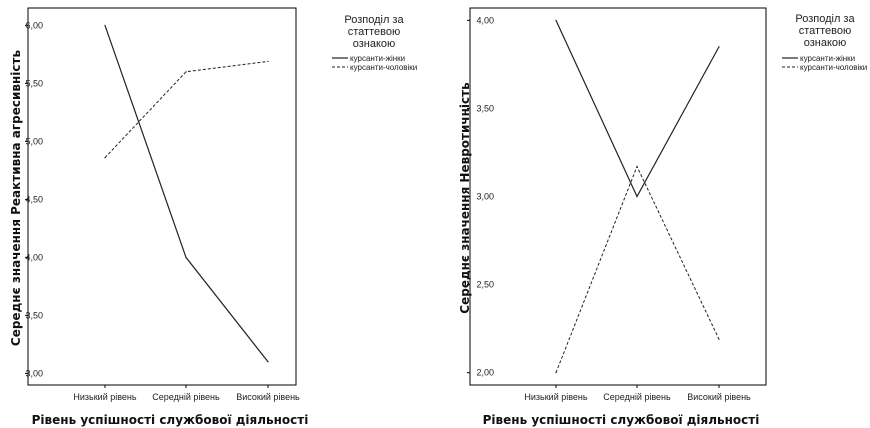 The image size is (870, 428). I want to click on y-tick-label: 6,00, so click(34, 25).